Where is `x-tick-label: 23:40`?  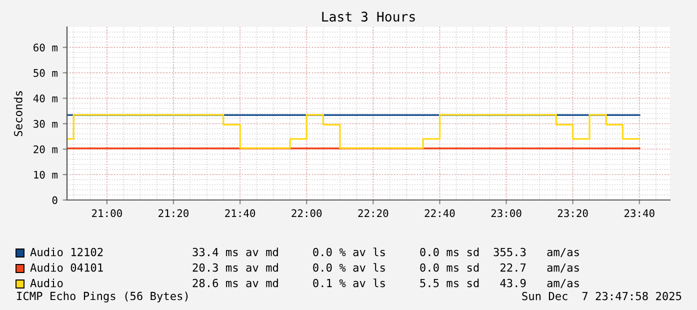 x-tick-label: 23:40 is located at coordinates (639, 213).